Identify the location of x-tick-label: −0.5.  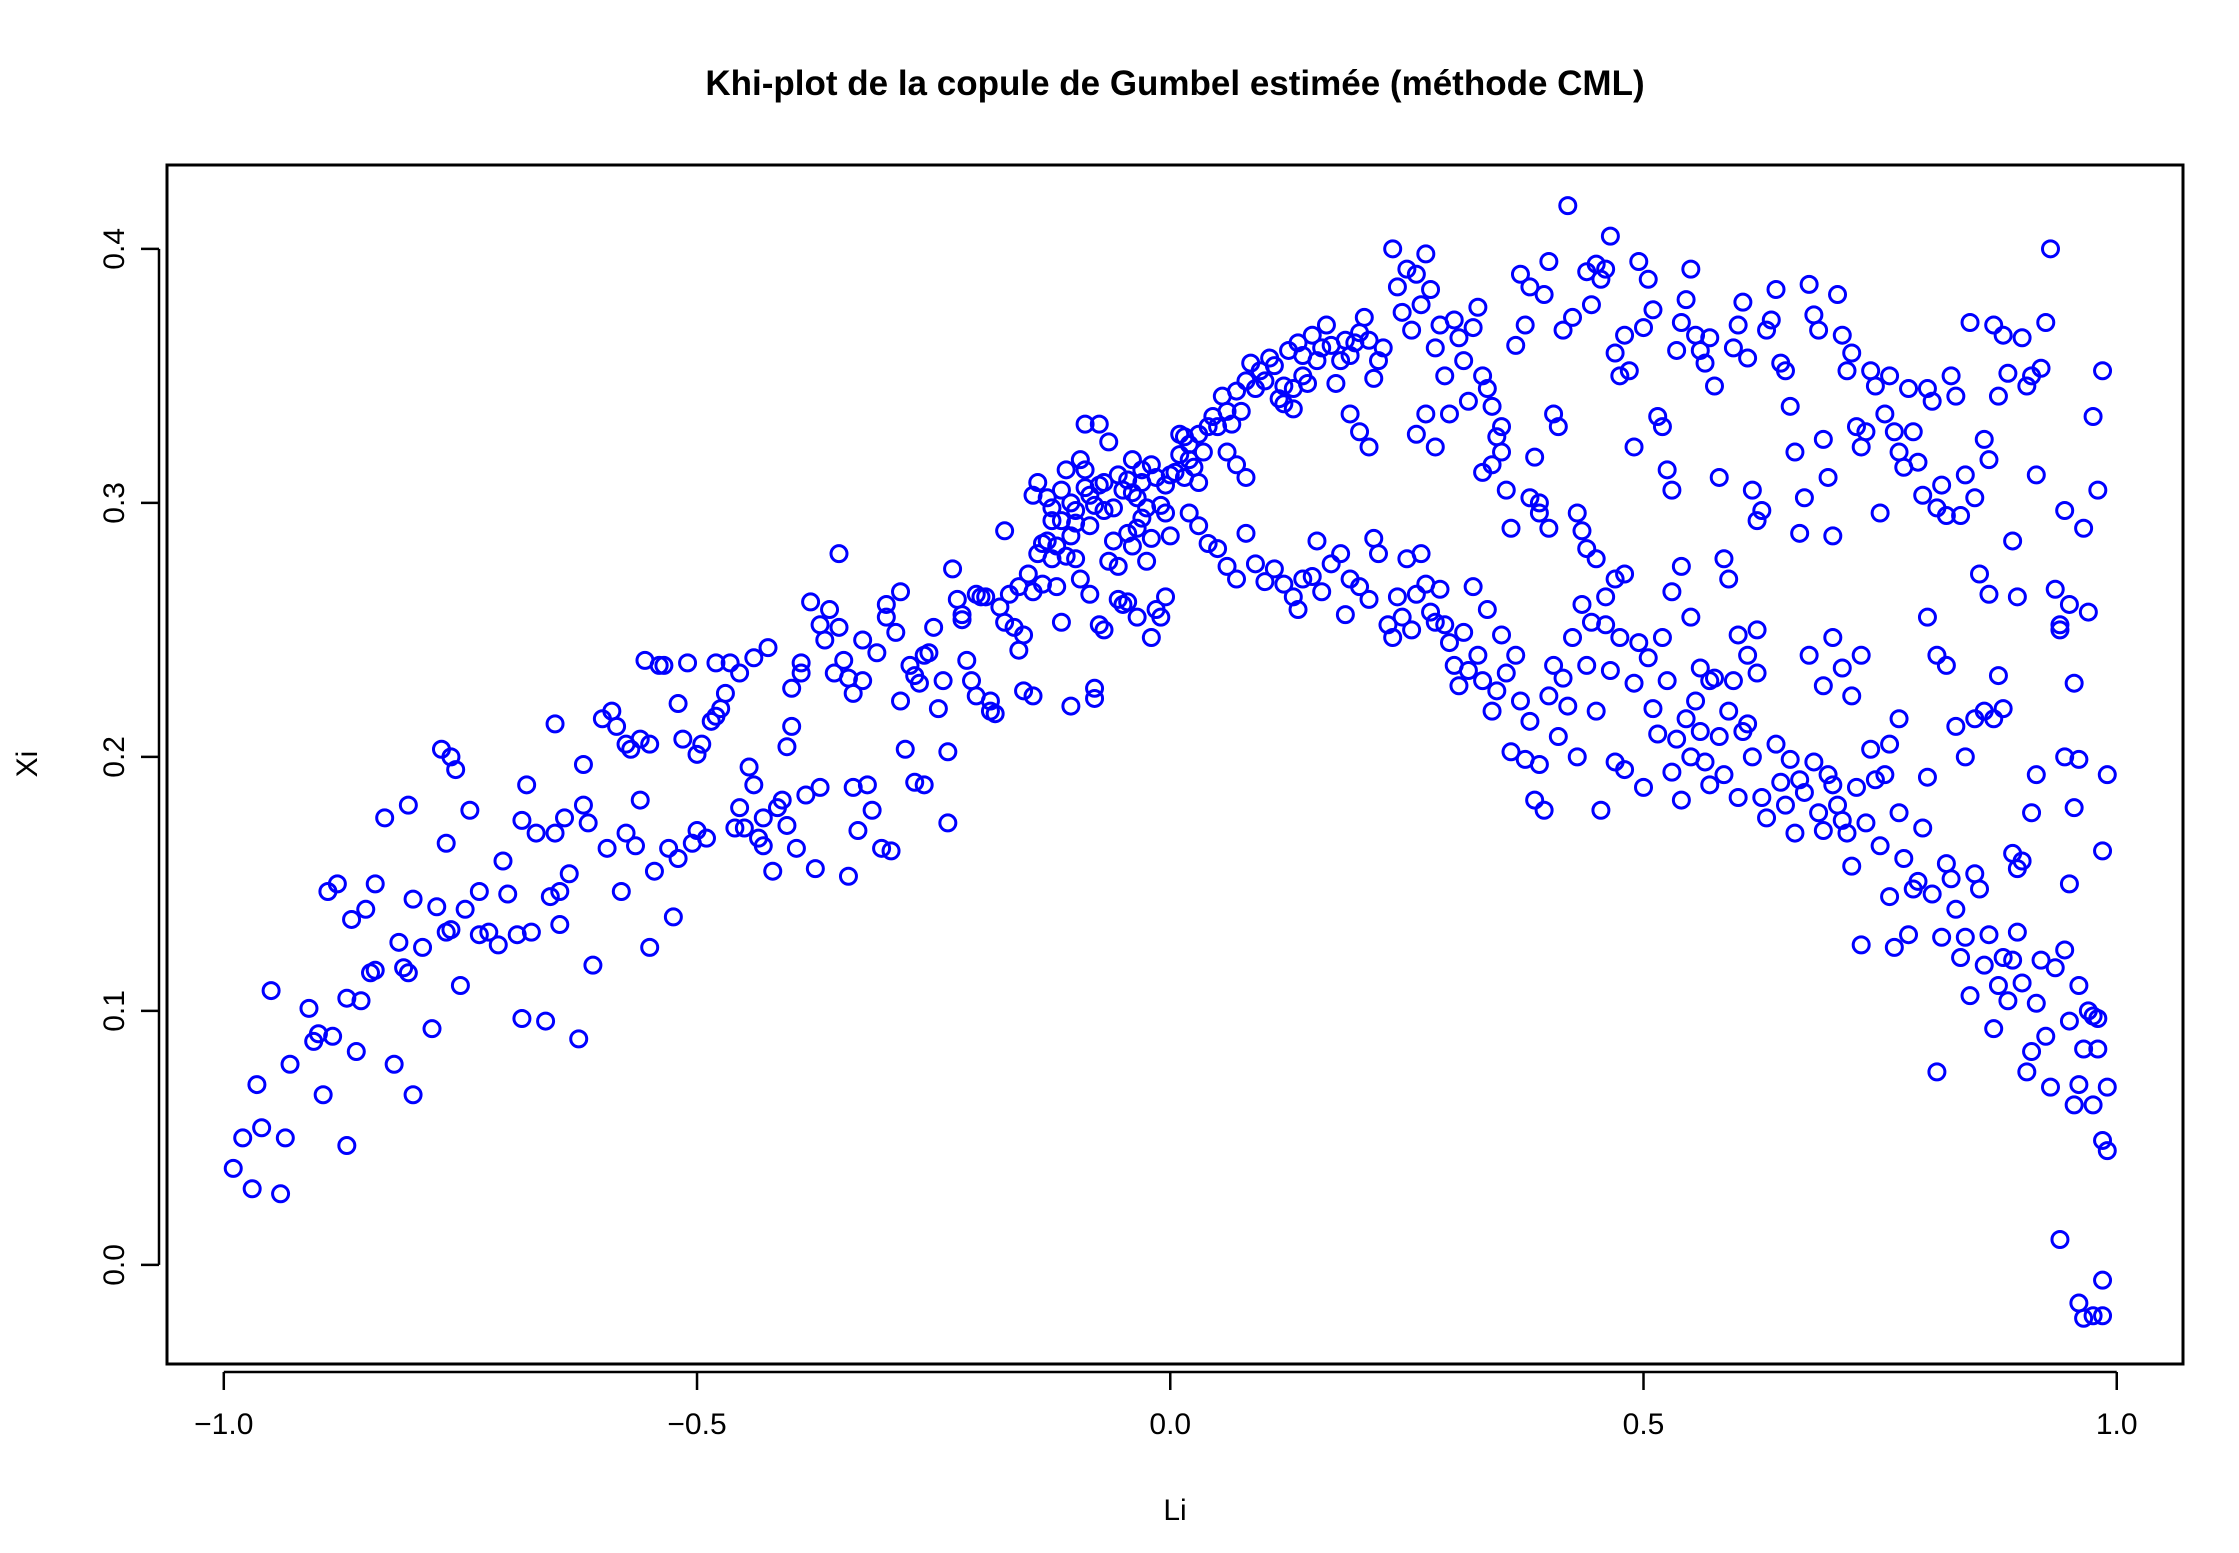
(696, 1424).